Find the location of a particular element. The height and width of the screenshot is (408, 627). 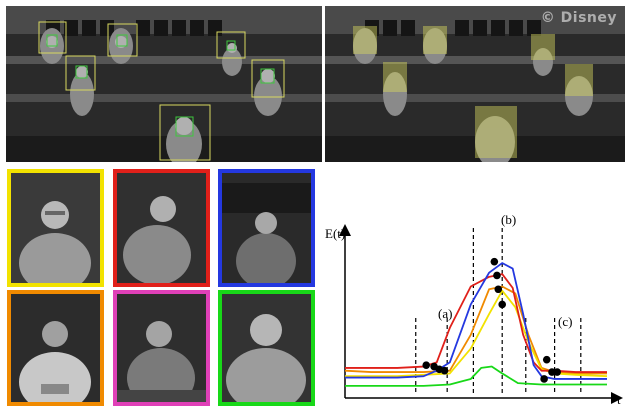

crop-green-person is located at coordinates (266, 348).